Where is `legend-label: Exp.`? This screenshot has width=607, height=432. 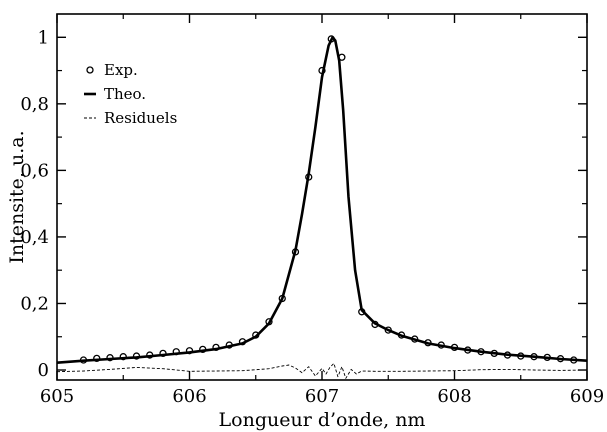
legend-label: Exp. is located at coordinates (121, 70).